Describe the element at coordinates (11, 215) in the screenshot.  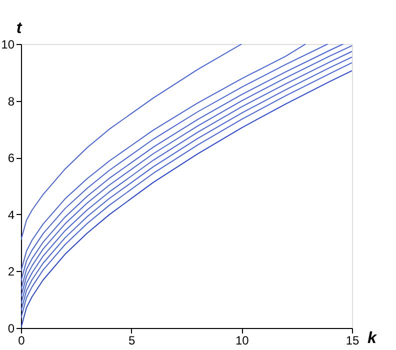
I see `y-tick-label: 4` at that location.